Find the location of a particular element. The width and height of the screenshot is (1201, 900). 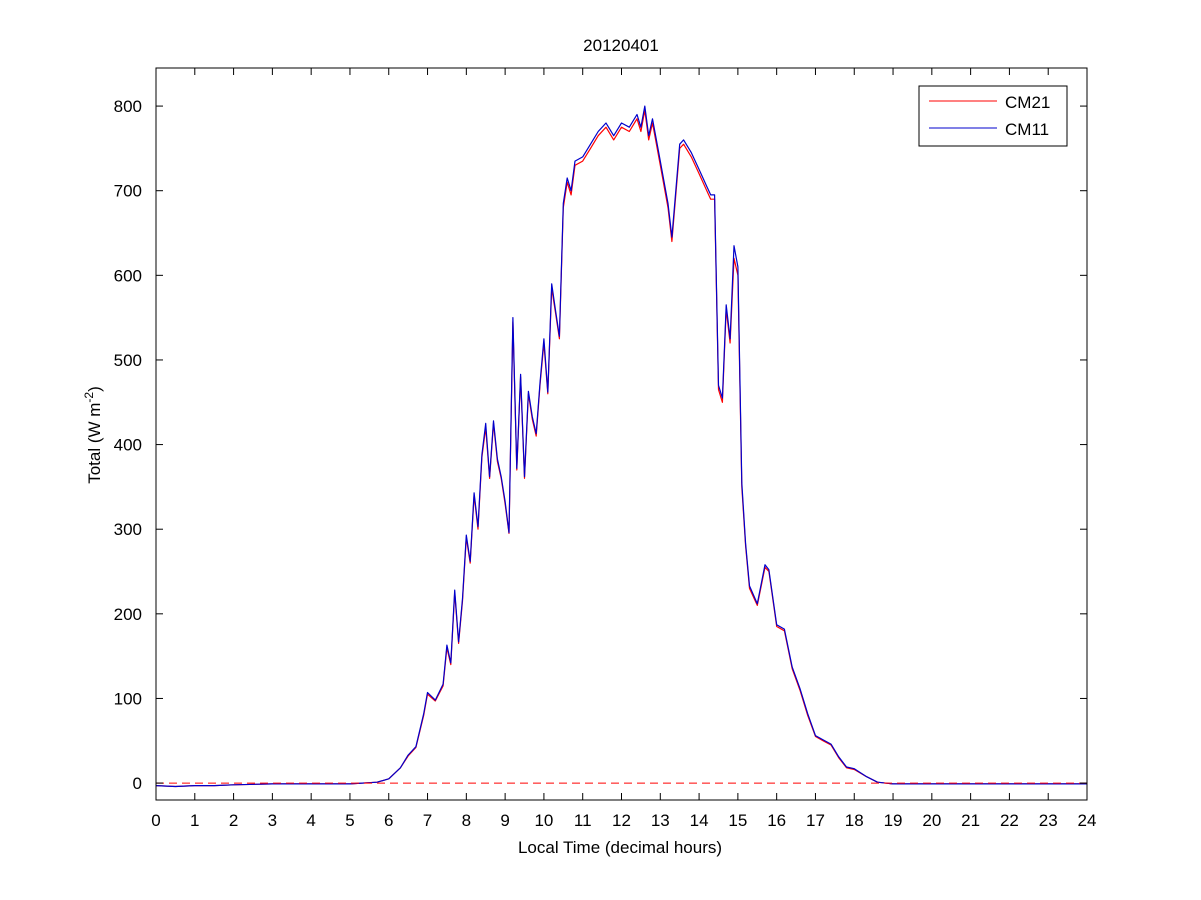

x-tick-label: 12 is located at coordinates (621, 820).